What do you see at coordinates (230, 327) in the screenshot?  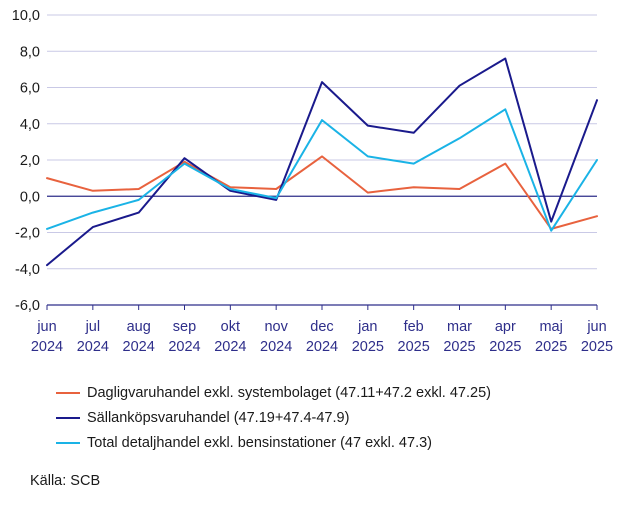 I see `x-tick-label-month: okt` at bounding box center [230, 327].